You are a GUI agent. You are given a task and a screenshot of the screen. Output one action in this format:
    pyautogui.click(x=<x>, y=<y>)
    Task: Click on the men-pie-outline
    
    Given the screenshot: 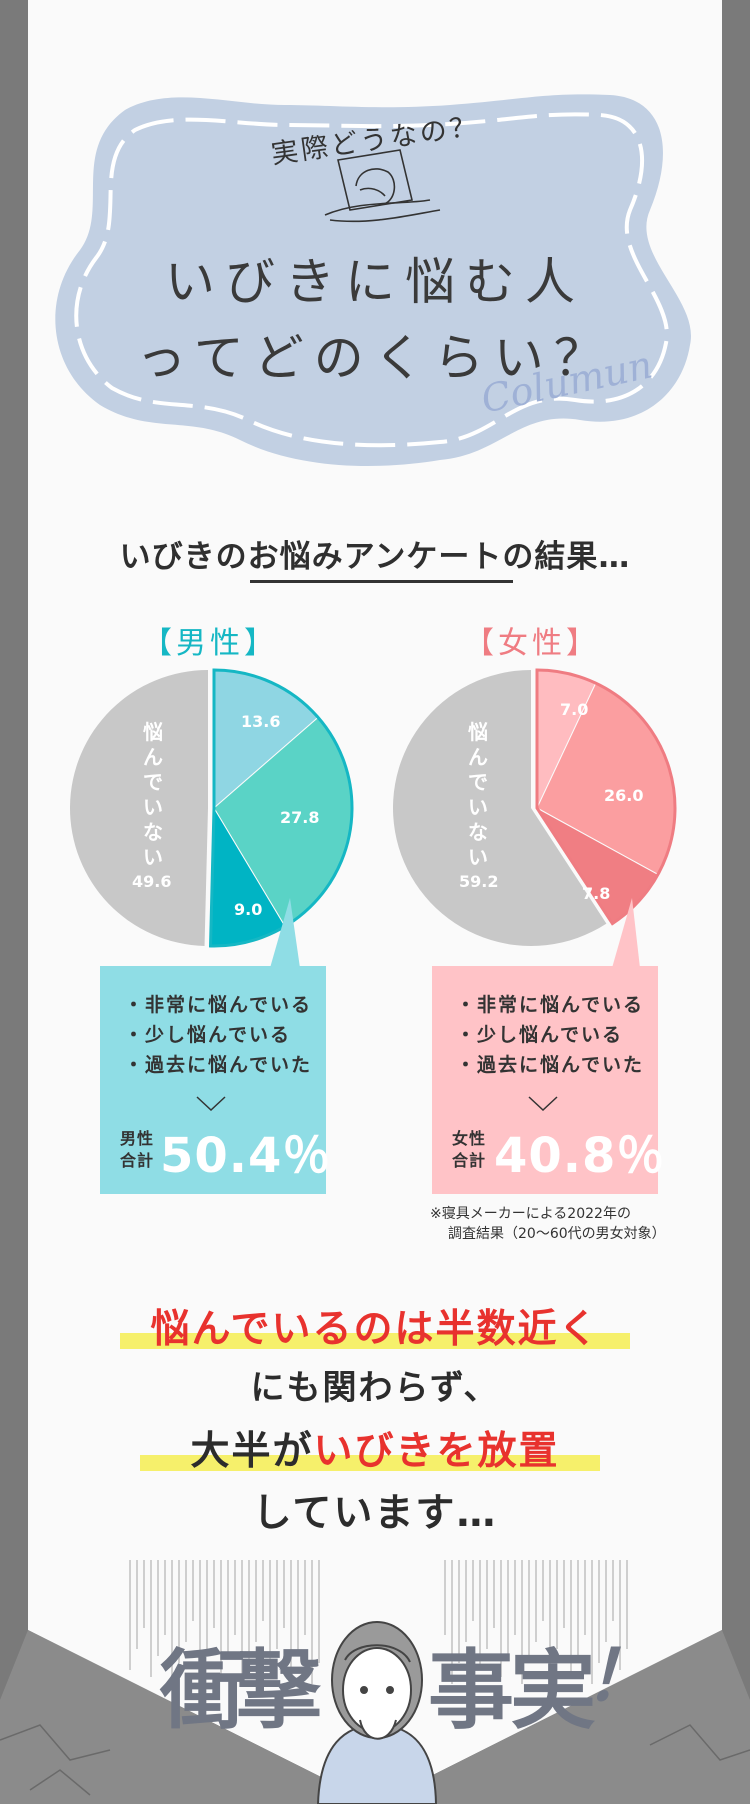 What is the action you would take?
    pyautogui.click(x=281, y=808)
    